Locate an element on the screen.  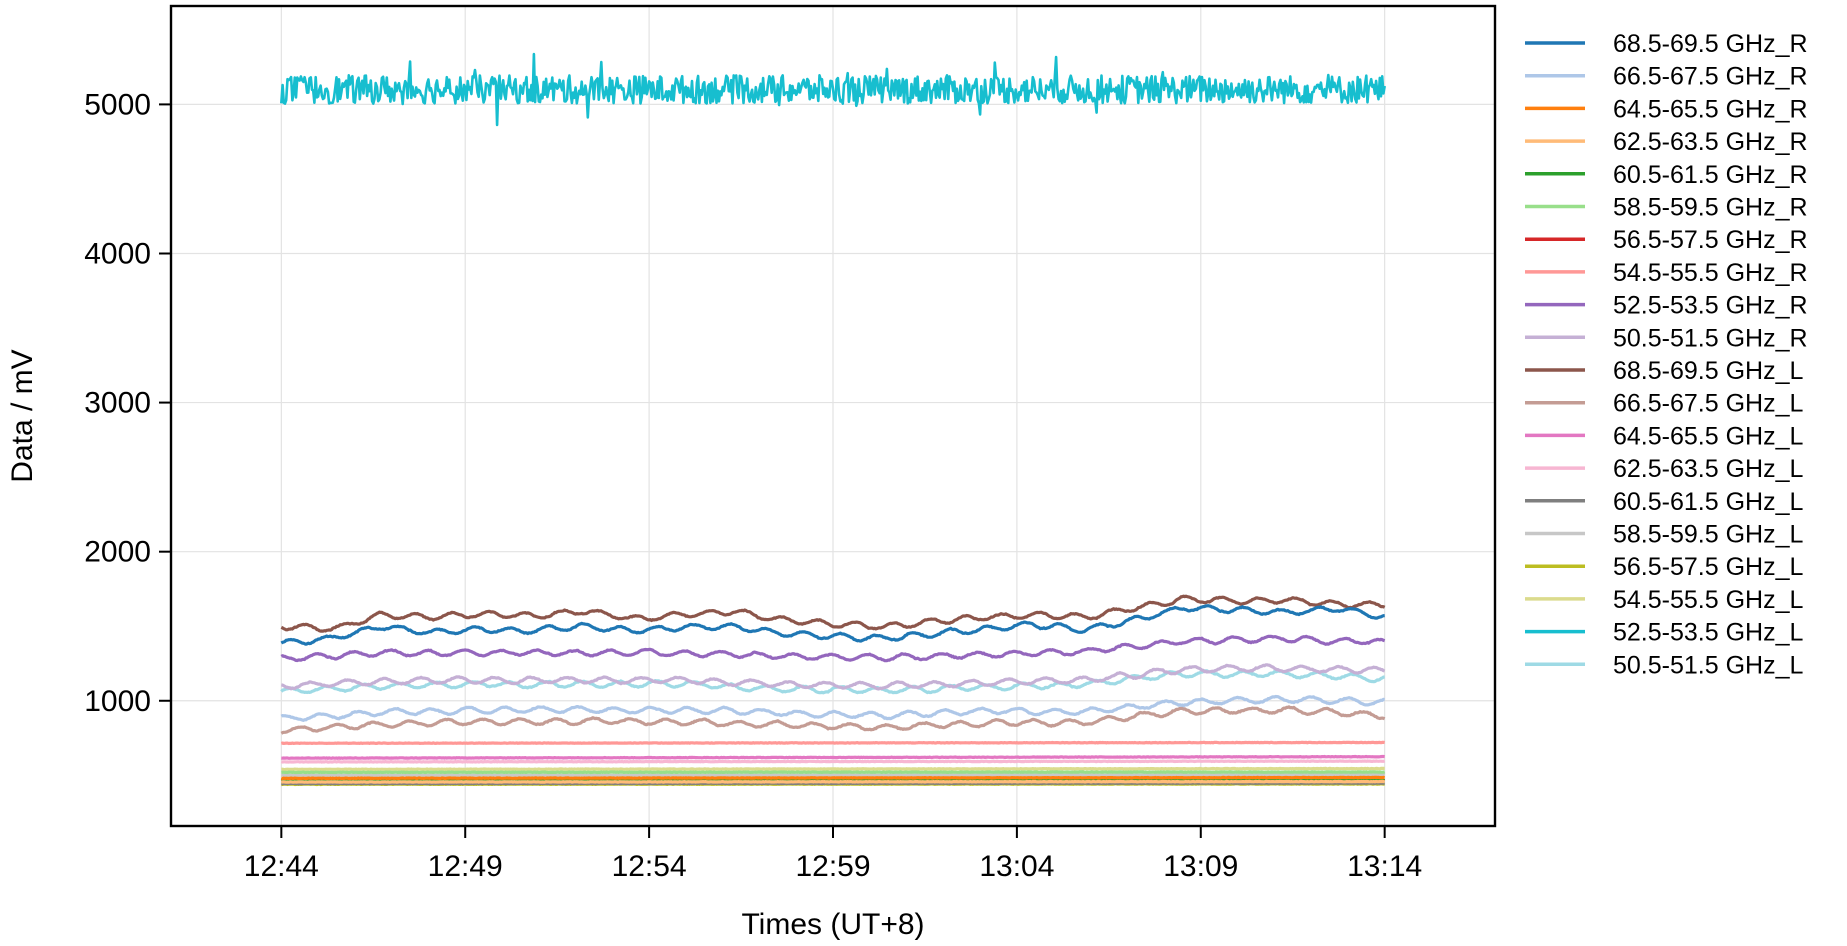
legend-label: 64.5-65.5 GHz_L is located at coordinates (1708, 436).